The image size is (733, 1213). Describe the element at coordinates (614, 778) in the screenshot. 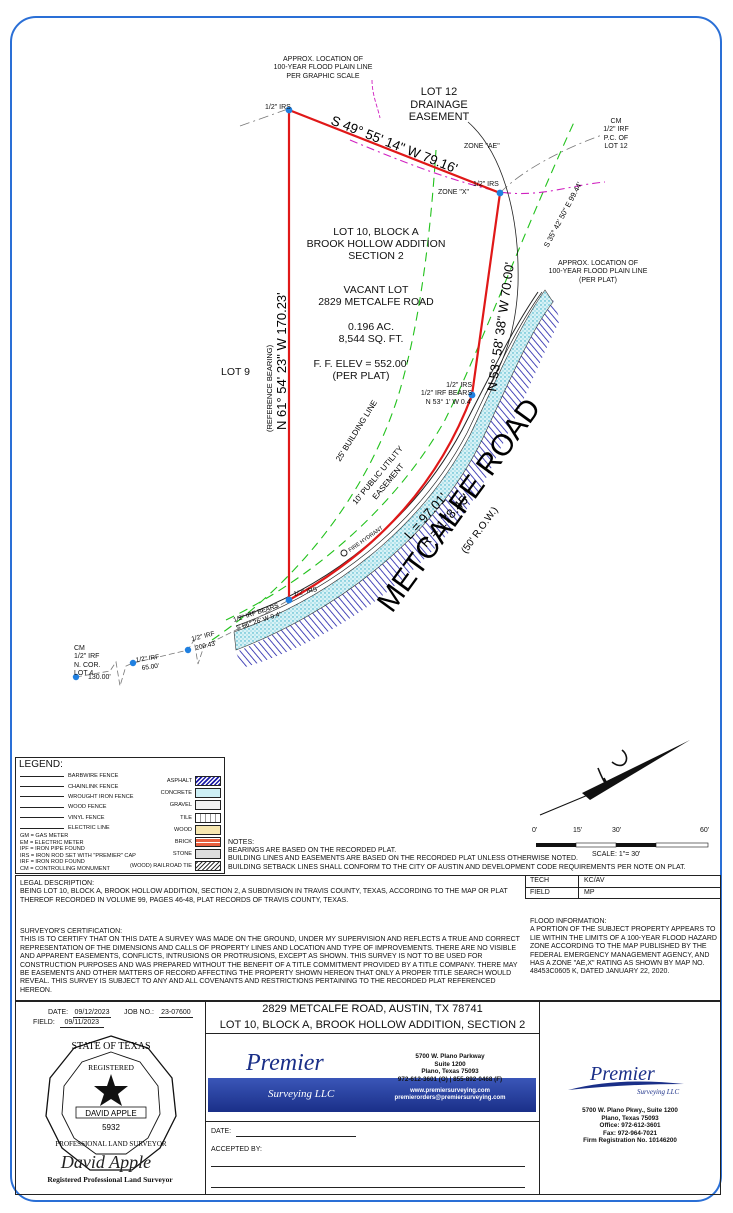

I see `north-arrow-icon` at that location.